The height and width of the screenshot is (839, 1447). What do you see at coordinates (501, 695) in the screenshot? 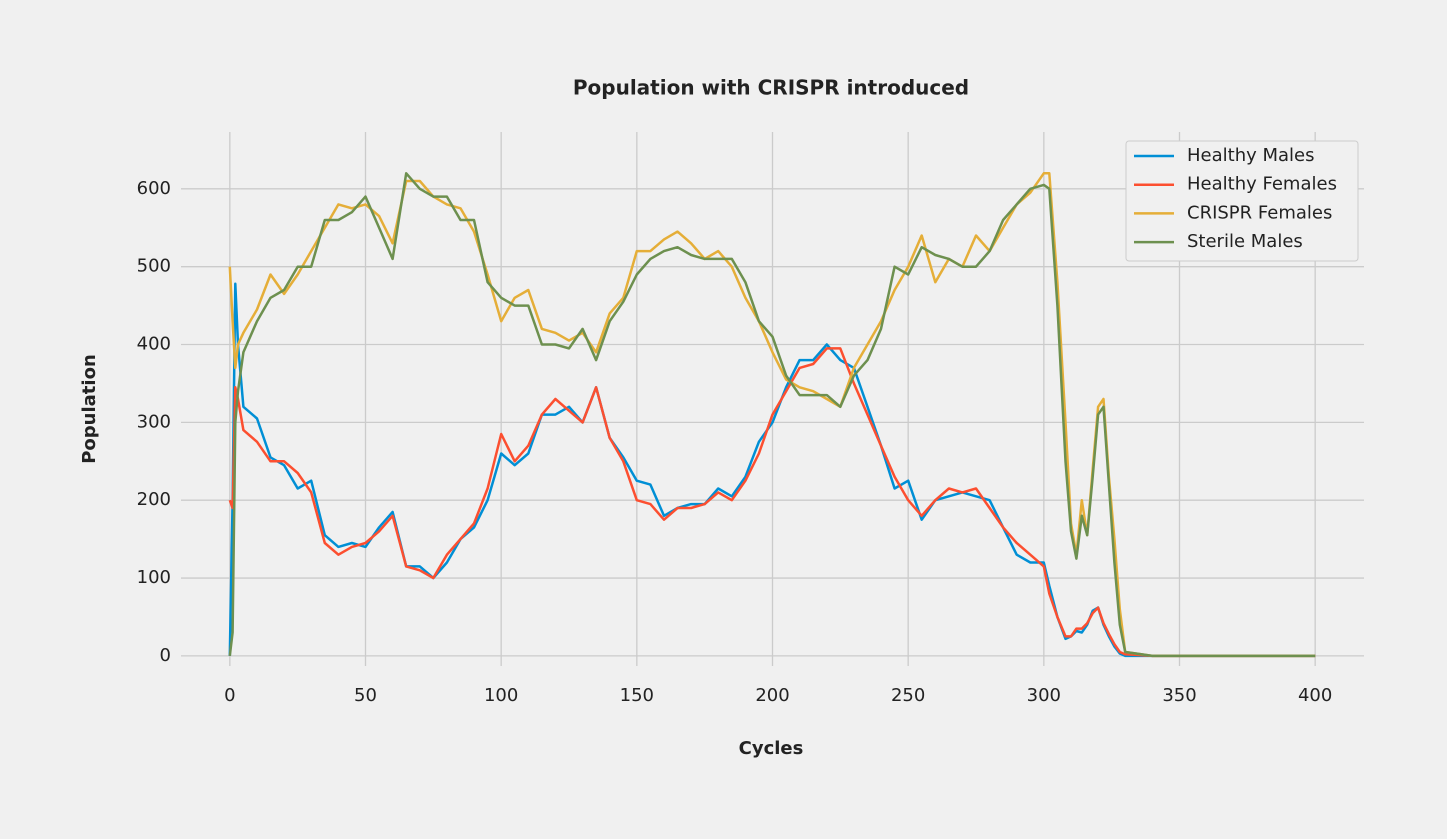
I see `x-tick-label: 100` at bounding box center [501, 695].